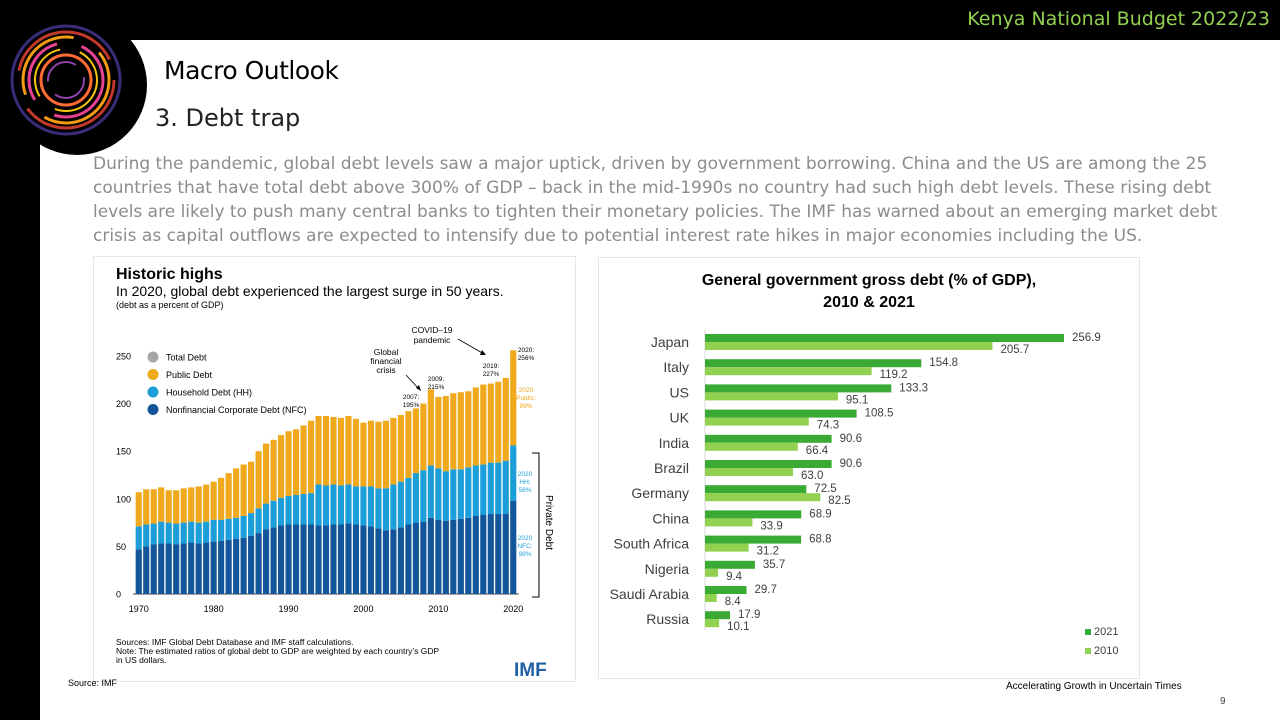  What do you see at coordinates (415, 498) in the screenshot?
I see `imf-bar-2007-hh` at bounding box center [415, 498].